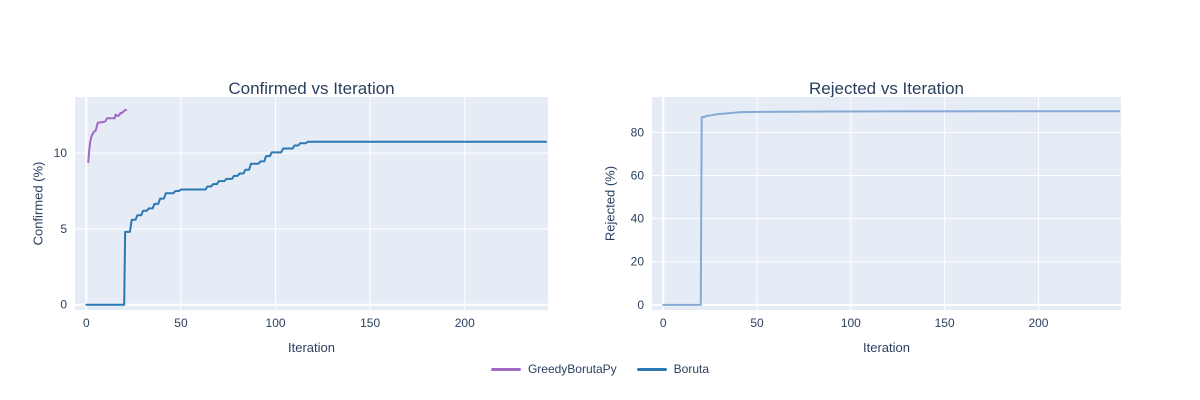  I want to click on legend-label: GreedyBorutaPy, so click(572, 369).